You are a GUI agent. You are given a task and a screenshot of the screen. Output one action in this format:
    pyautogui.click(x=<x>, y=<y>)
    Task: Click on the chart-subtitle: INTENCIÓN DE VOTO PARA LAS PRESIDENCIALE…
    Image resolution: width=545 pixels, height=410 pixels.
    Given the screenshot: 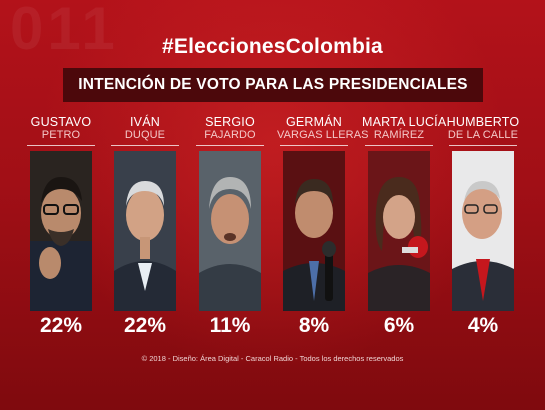 What is the action you would take?
    pyautogui.click(x=273, y=84)
    